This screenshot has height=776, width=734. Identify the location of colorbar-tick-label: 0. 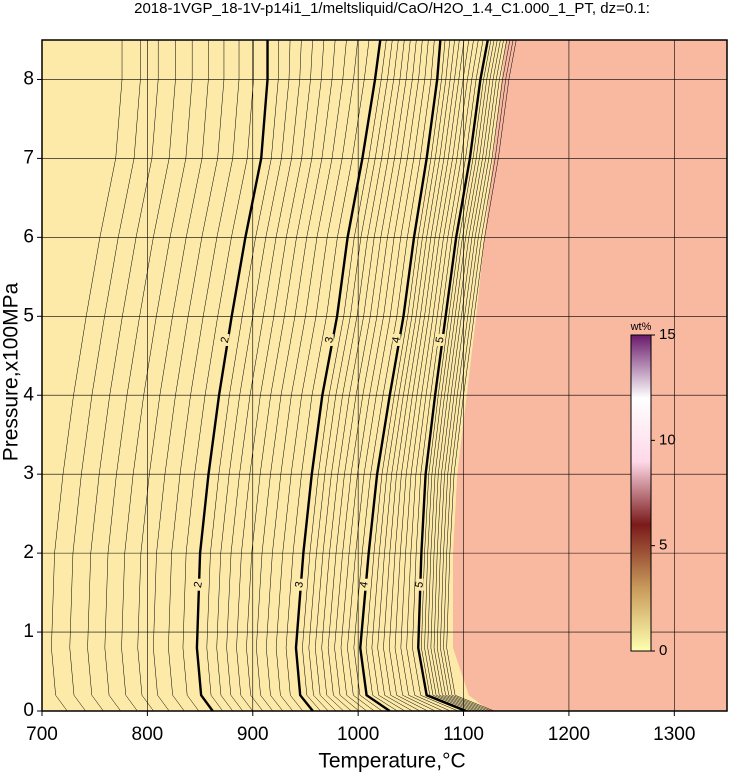
(663, 650).